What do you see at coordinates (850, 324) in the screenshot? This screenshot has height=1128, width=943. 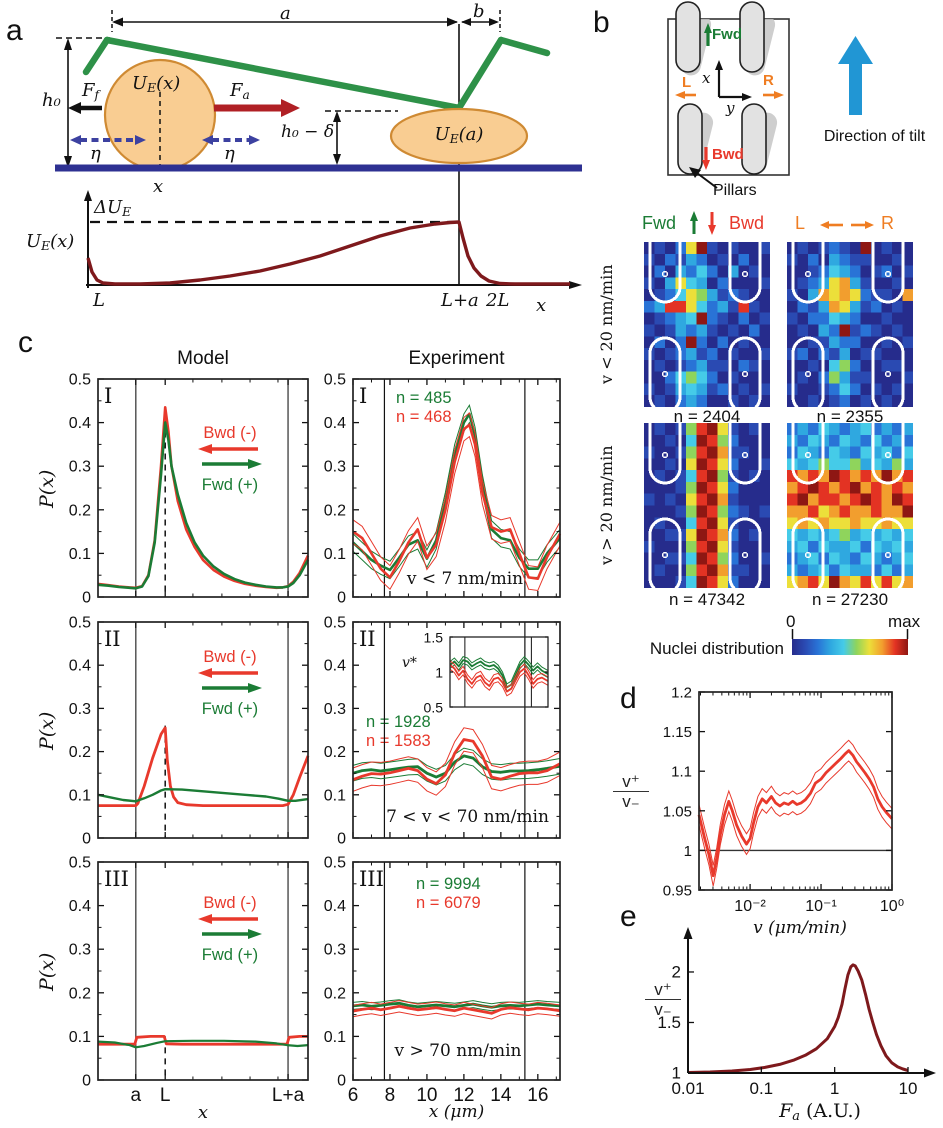 I see `heatmap-l-r-slow` at bounding box center [850, 324].